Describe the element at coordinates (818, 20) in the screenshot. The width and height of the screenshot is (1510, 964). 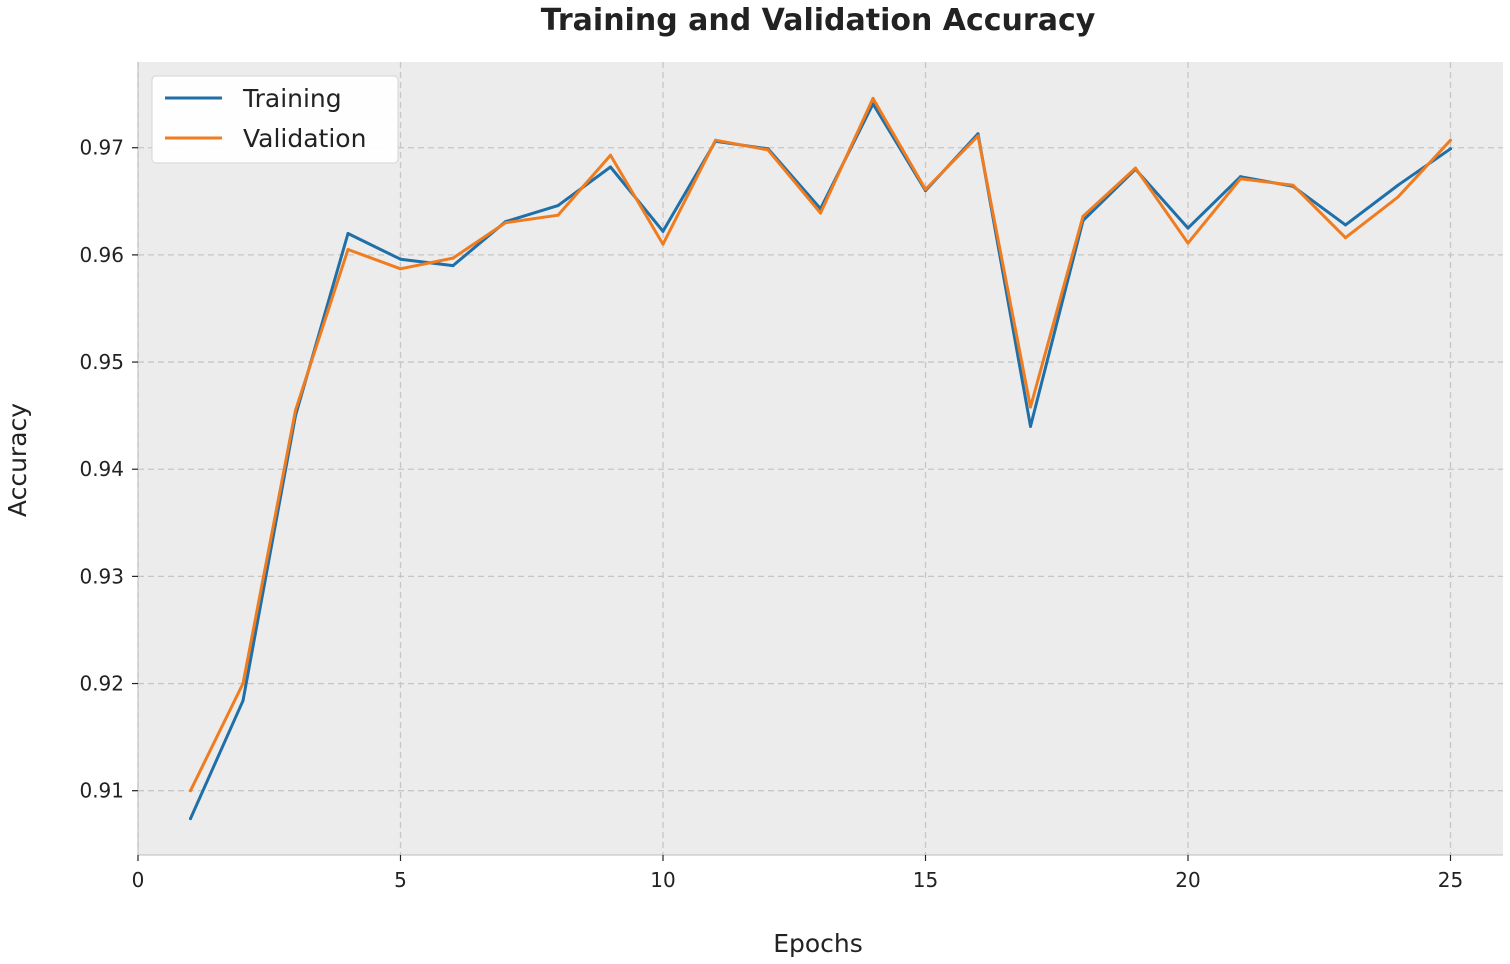
I see `chart-title: Training and Validation Accuracy` at that location.